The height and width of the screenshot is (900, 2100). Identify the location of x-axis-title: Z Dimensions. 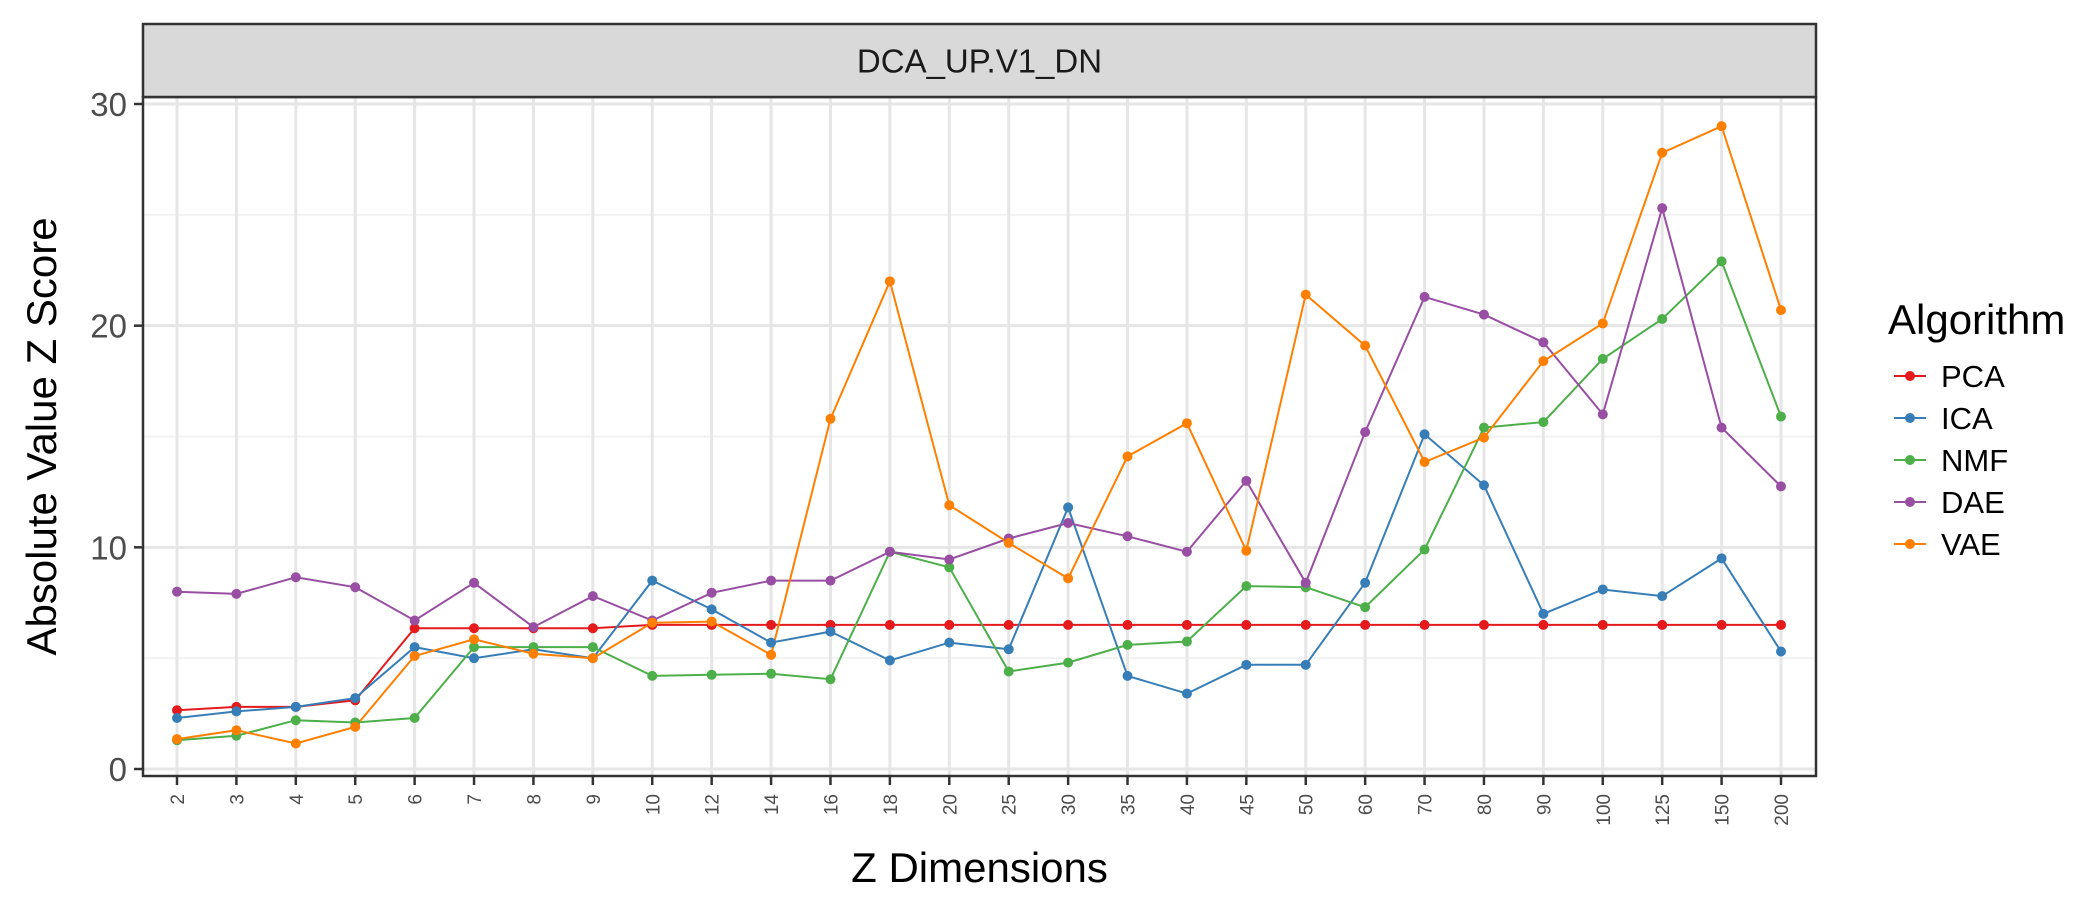
(979, 867).